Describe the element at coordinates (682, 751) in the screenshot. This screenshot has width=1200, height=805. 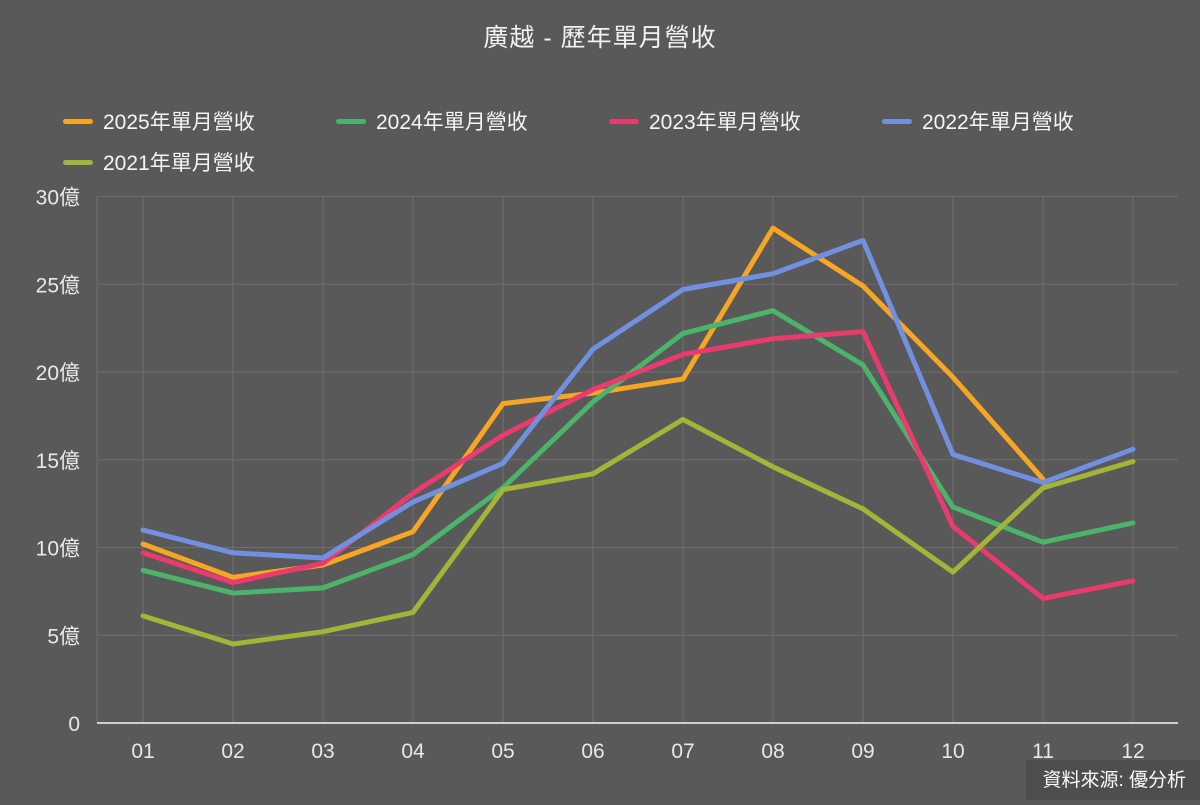
I see `x-tick-label: 07` at that location.